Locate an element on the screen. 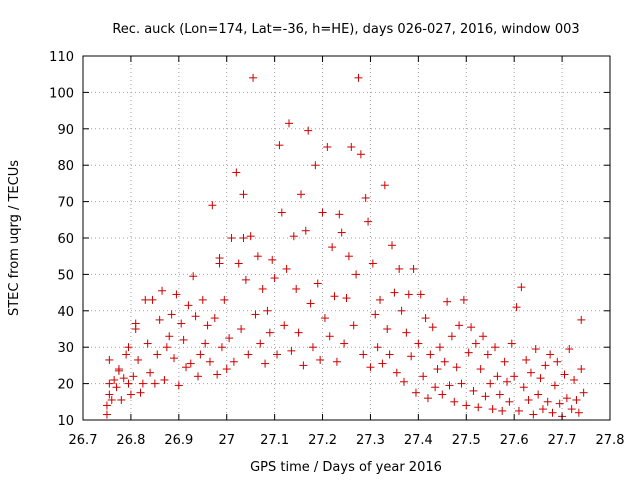 Image resolution: width=640 pixels, height=480 pixels. y-tick-label: 40 is located at coordinates (65, 312).